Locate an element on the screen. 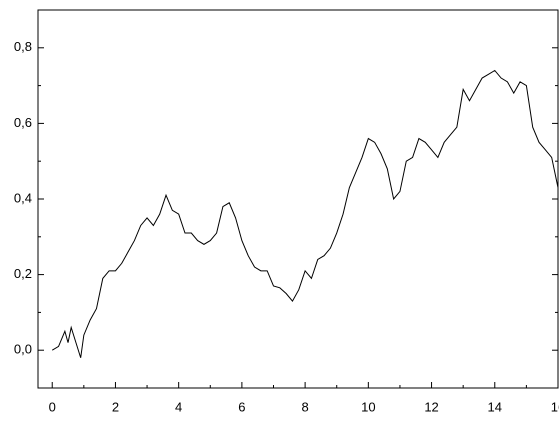 This screenshot has width=559, height=423. x-tick-label: 12 is located at coordinates (431, 406).